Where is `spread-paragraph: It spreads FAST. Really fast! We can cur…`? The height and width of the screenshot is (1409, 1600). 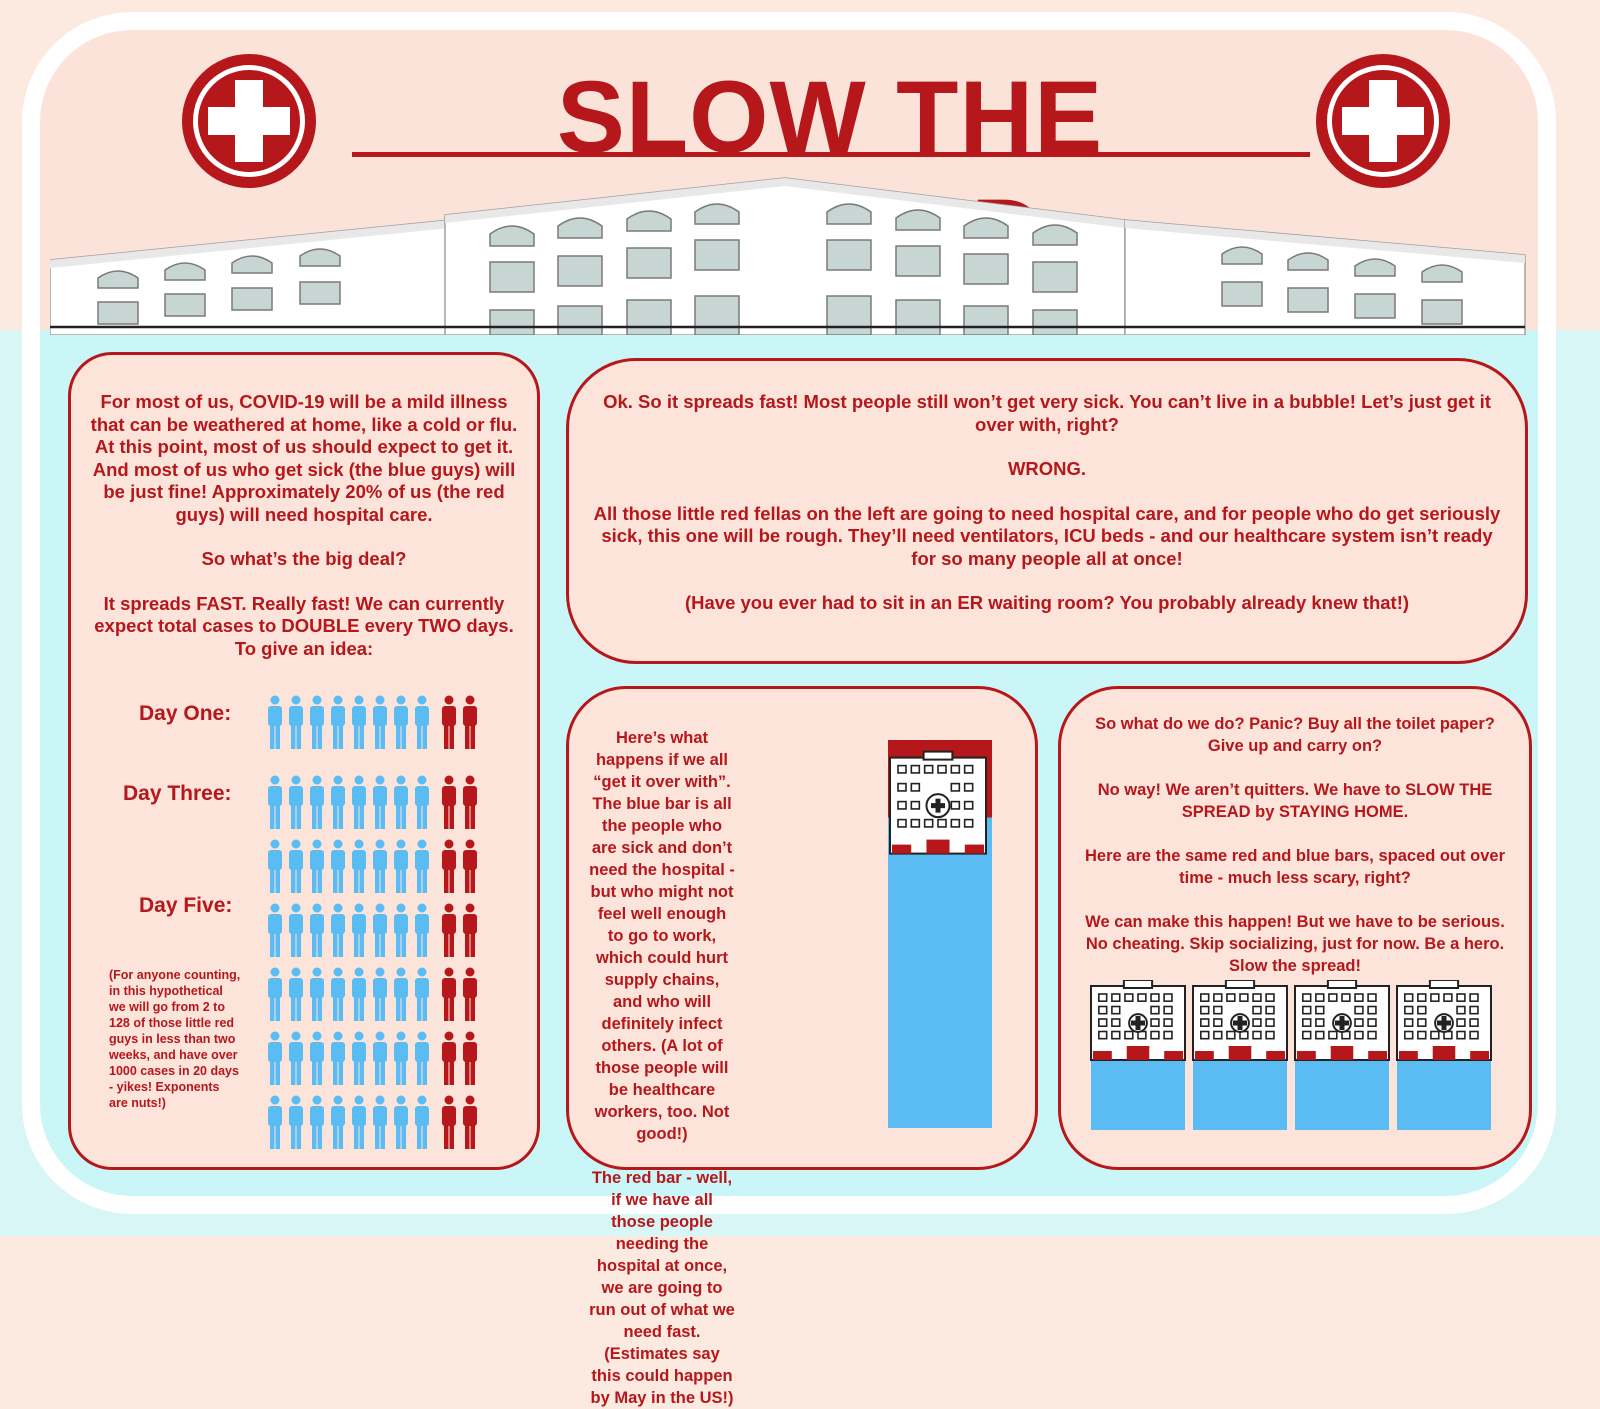 spread-paragraph: It spreads FAST. Really fast! We can cur… is located at coordinates (304, 625).